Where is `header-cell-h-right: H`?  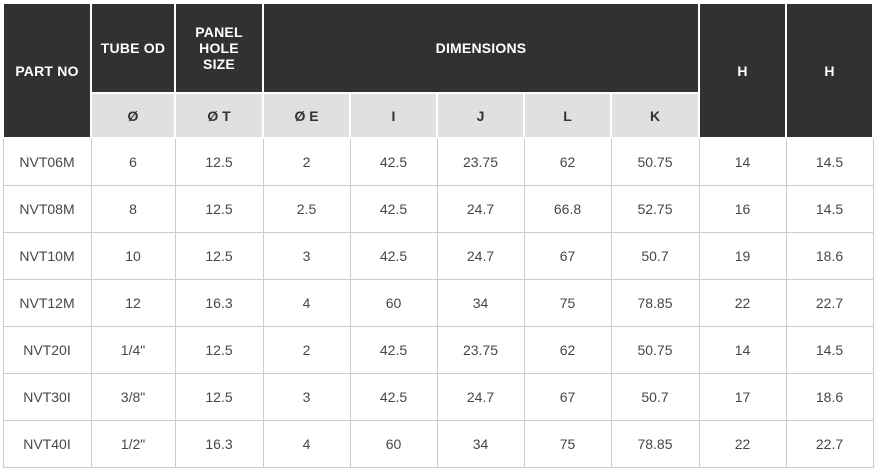
header-cell-h-right: H is located at coordinates (829, 70).